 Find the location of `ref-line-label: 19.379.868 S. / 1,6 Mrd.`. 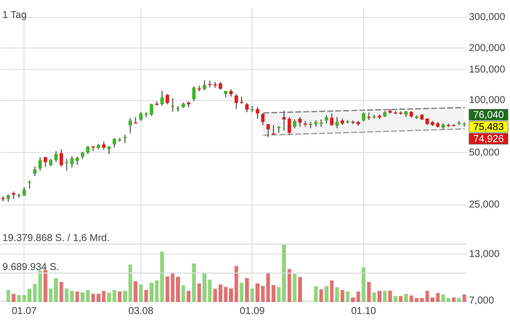

ref-line-label: 19.379.868 S. / 1,6 Mrd. is located at coordinates (56, 238).